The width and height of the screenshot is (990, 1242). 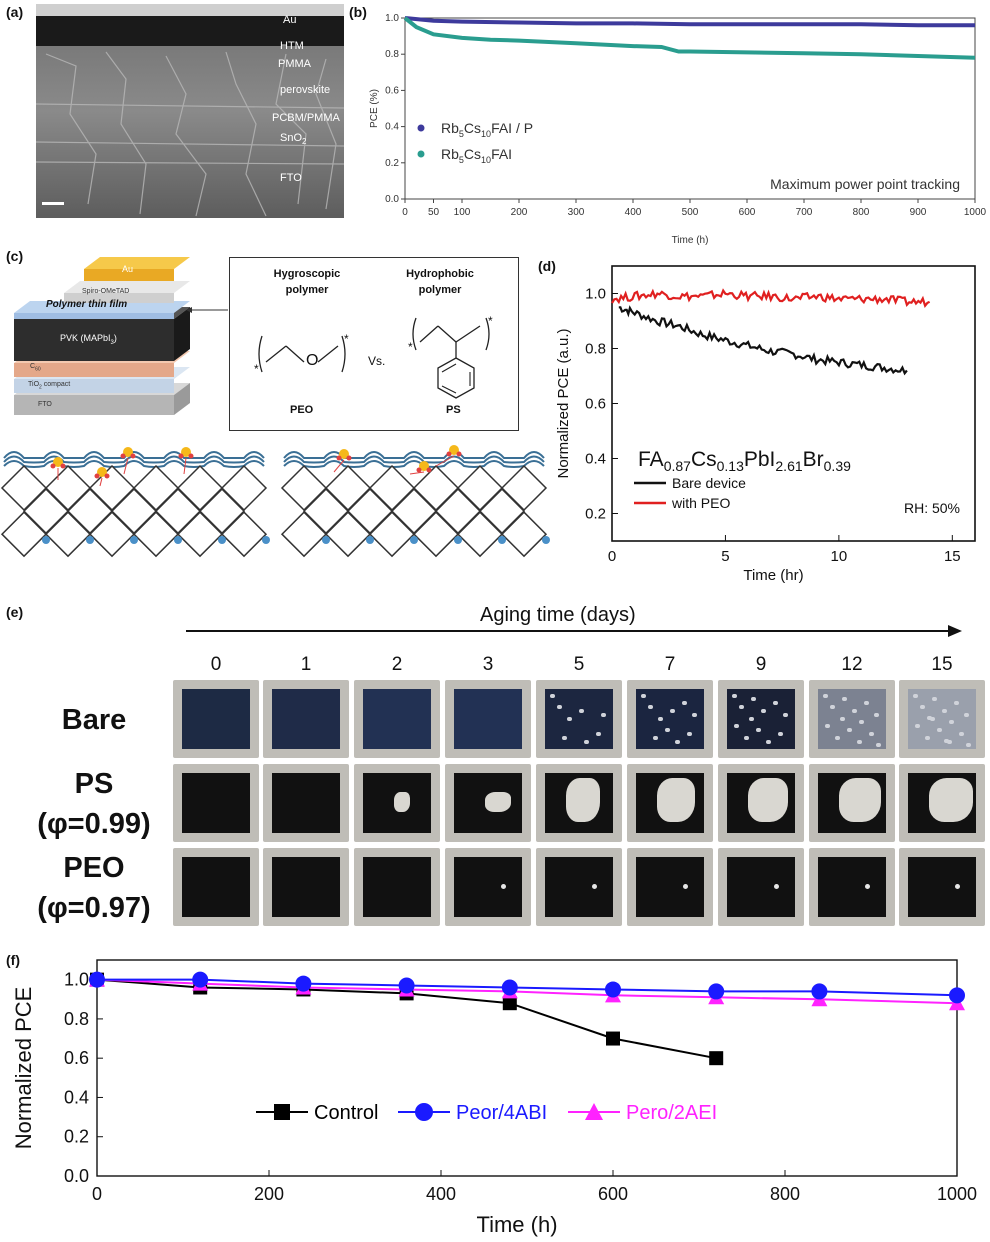 What do you see at coordinates (547, 266) in the screenshot?
I see `panel-label-d: (d)` at bounding box center [547, 266].